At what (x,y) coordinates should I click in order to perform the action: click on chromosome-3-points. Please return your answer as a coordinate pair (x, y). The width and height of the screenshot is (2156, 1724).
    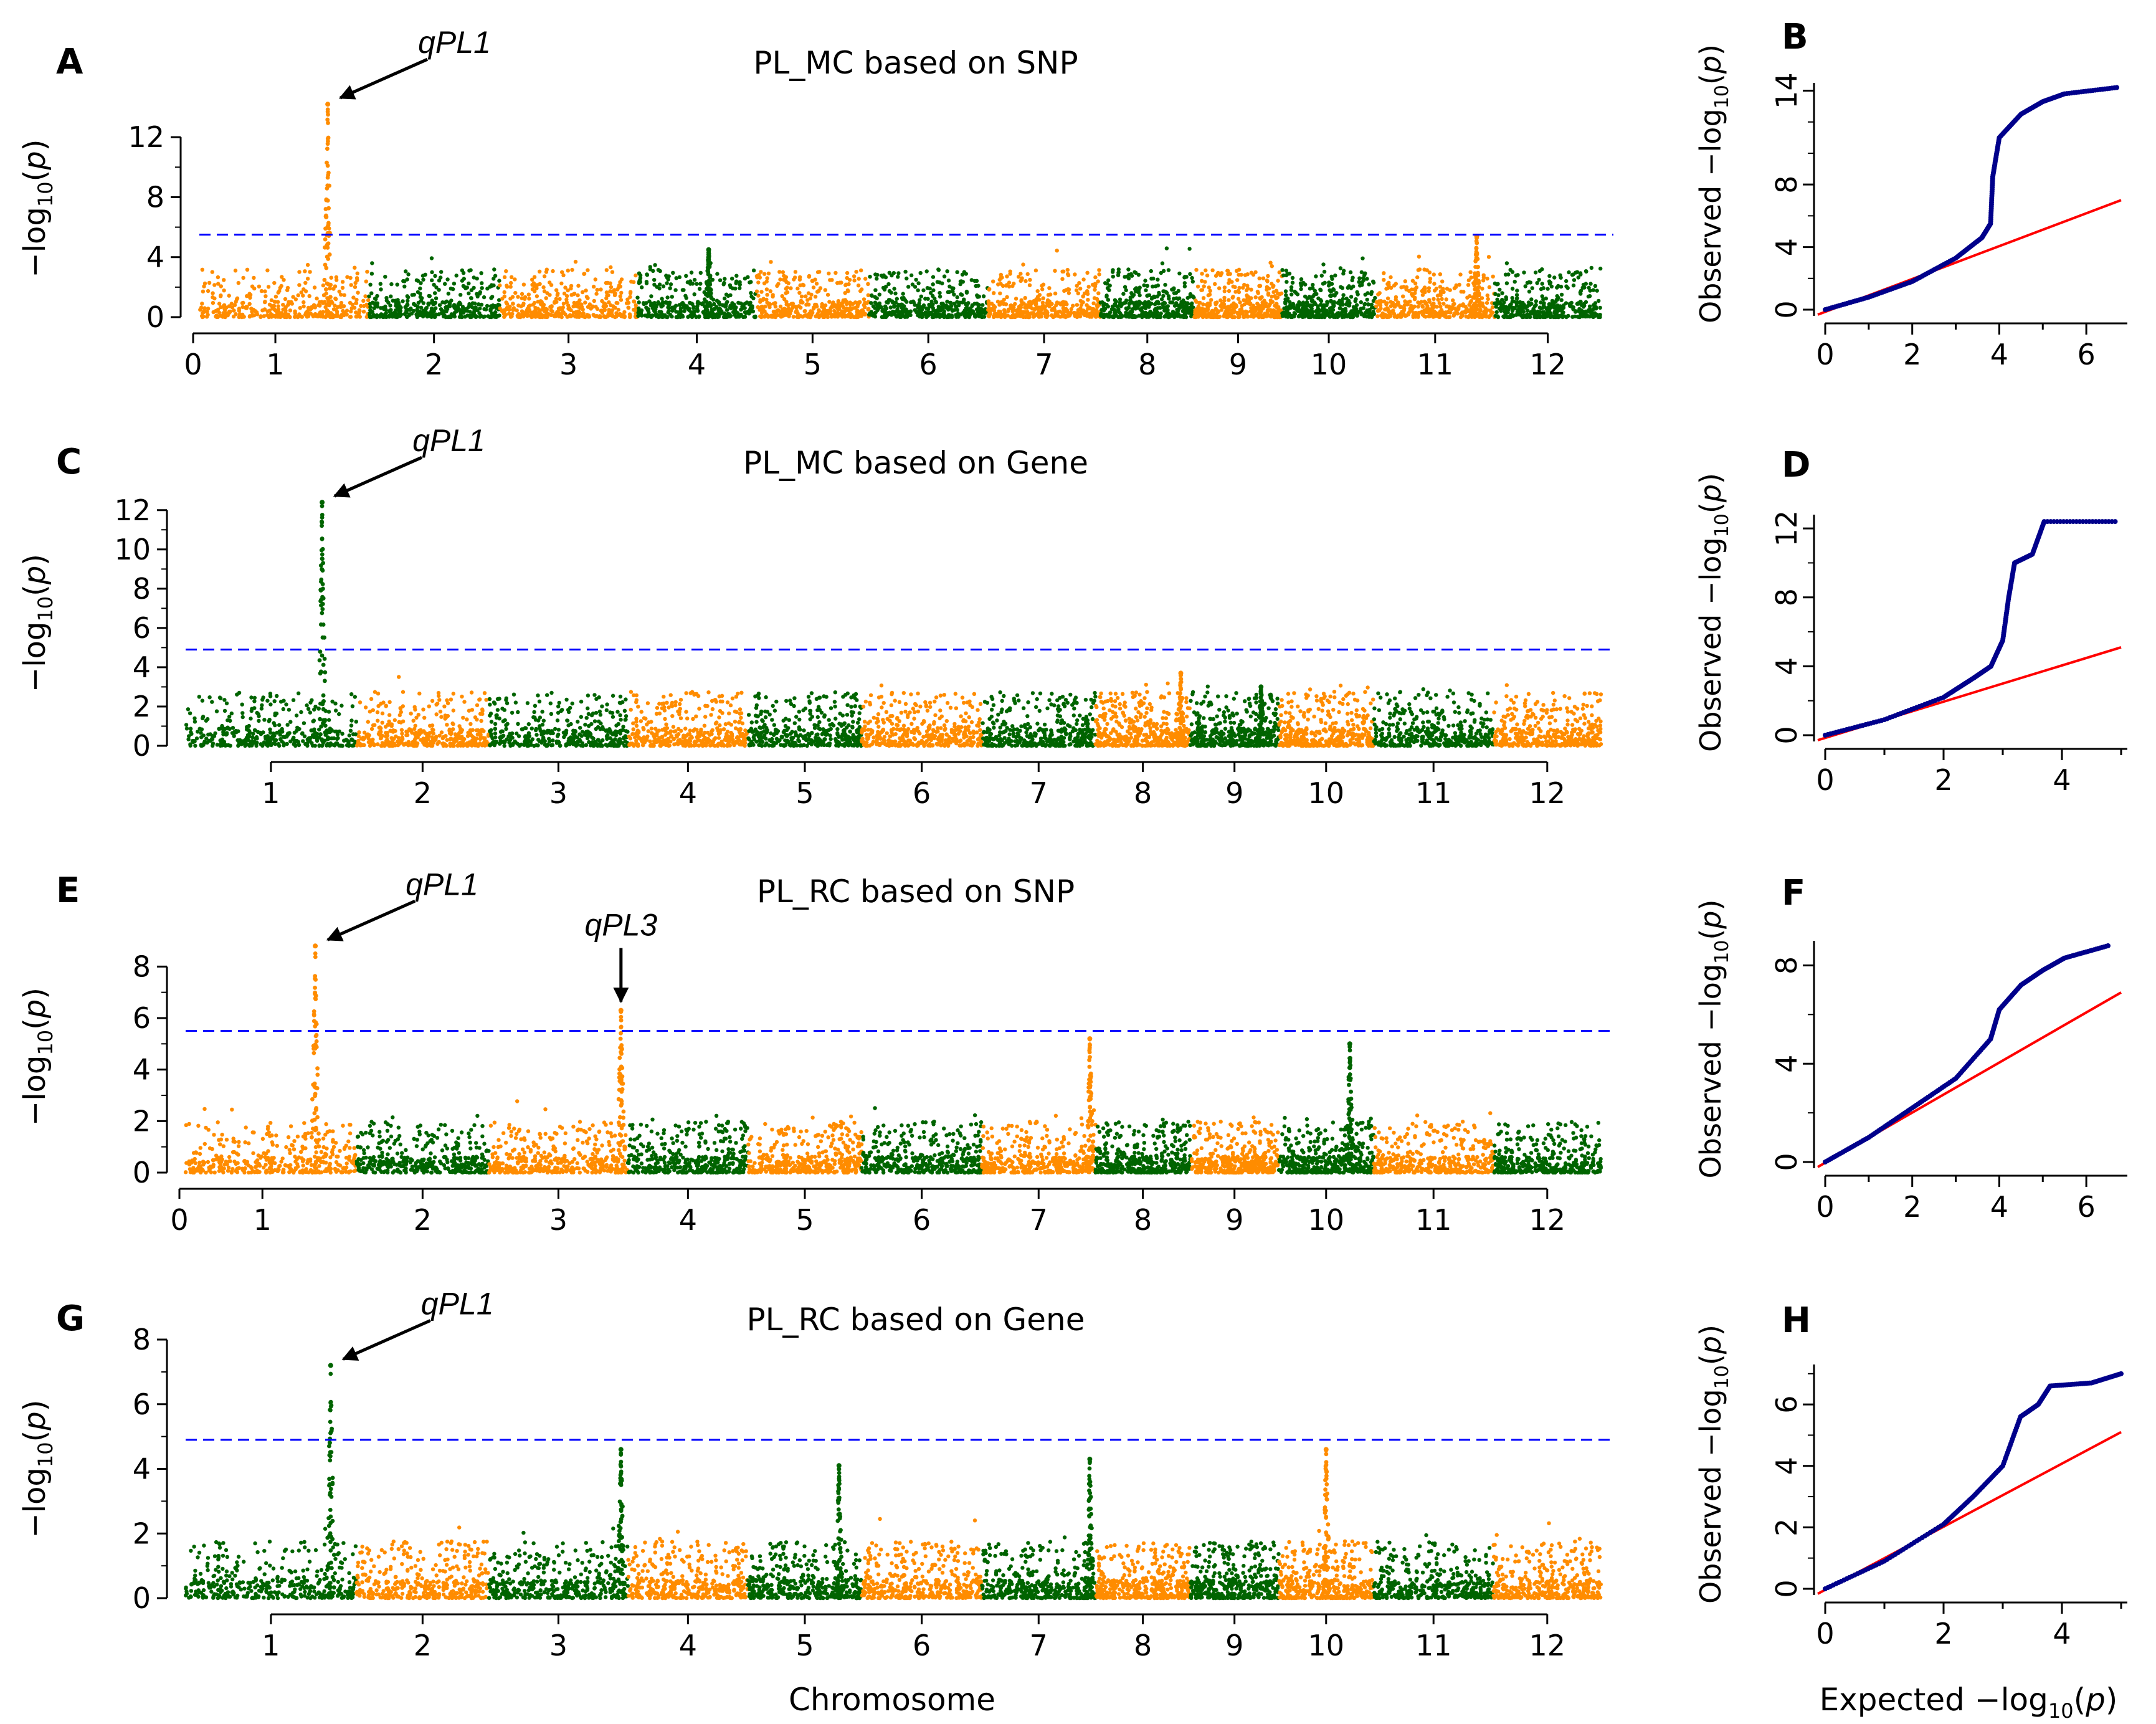
    Looking at the image, I should click on (568, 289).